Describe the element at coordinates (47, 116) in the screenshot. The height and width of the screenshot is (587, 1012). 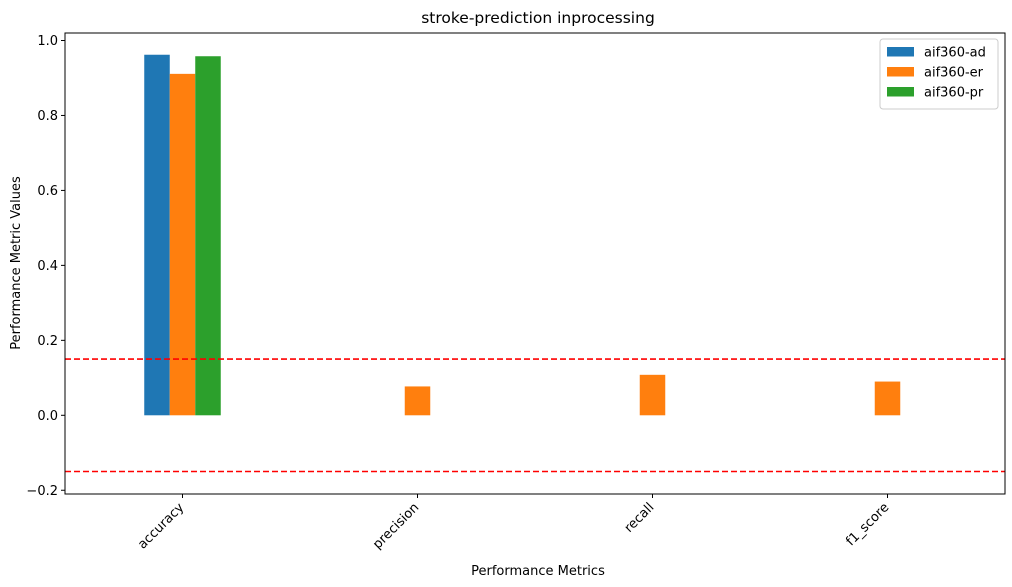
I see `y-tick-label: 0.8` at that location.